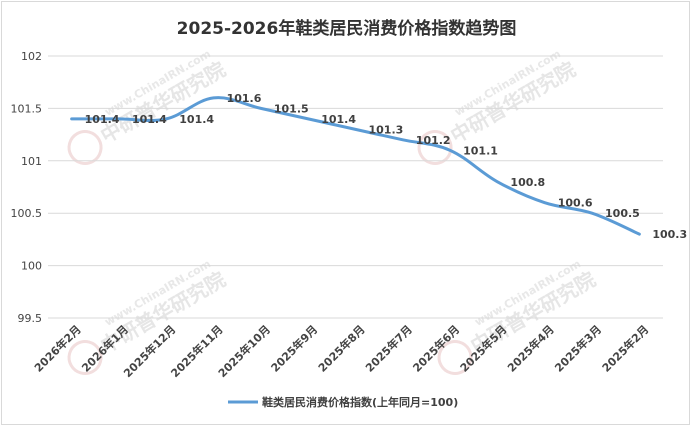  Describe the element at coordinates (291, 108) in the screenshot. I see `data-label: 101.5` at that location.